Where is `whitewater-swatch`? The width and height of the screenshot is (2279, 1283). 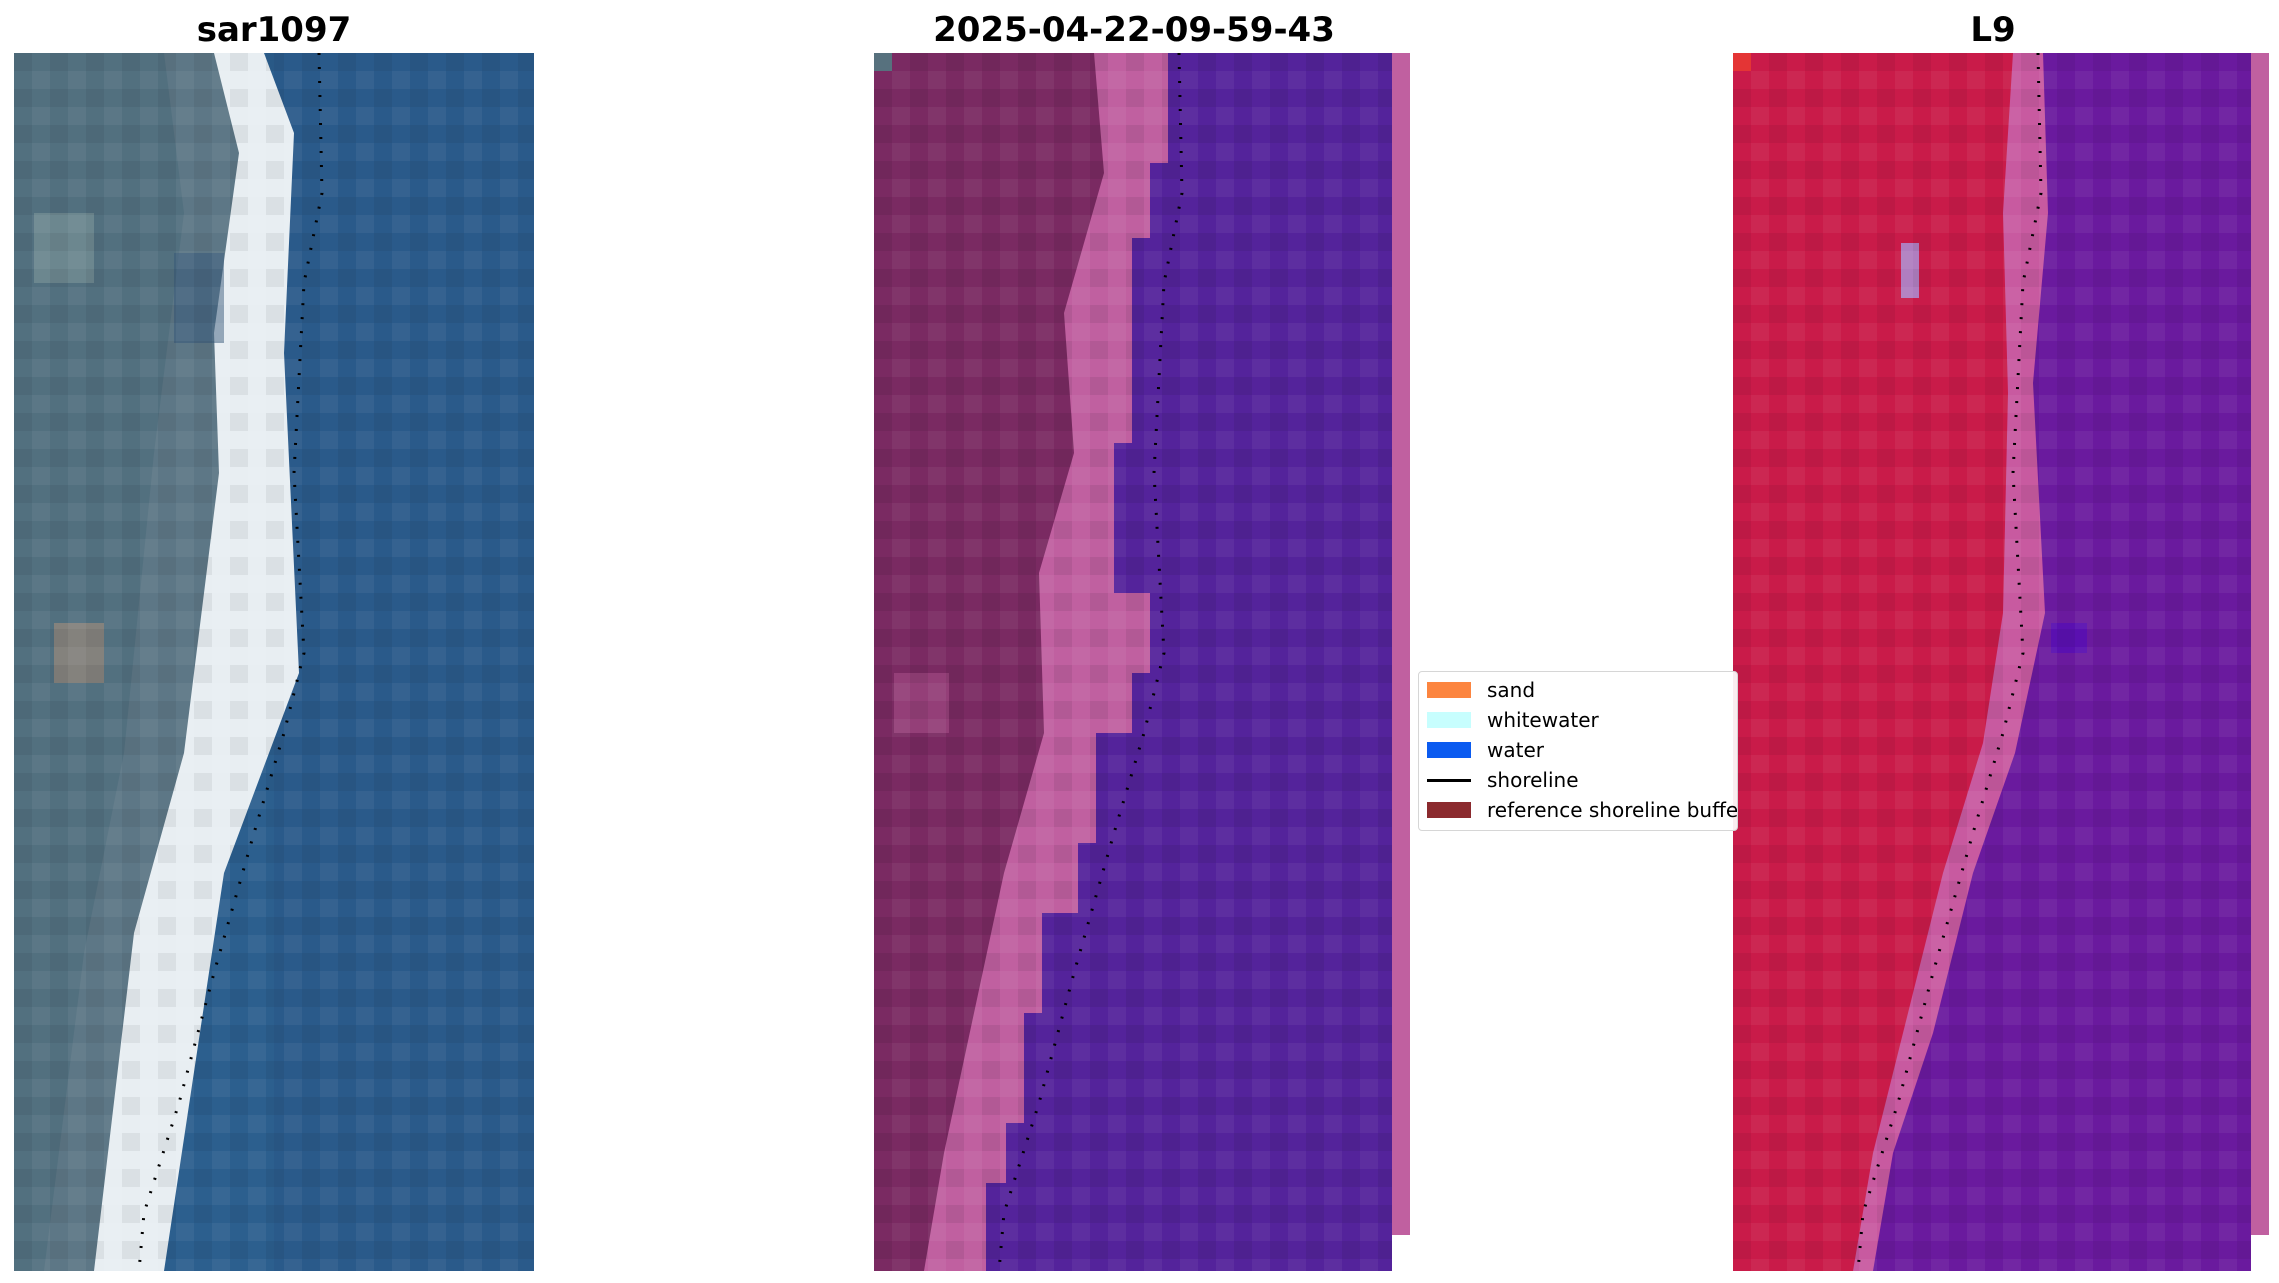 whitewater-swatch is located at coordinates (1449, 720).